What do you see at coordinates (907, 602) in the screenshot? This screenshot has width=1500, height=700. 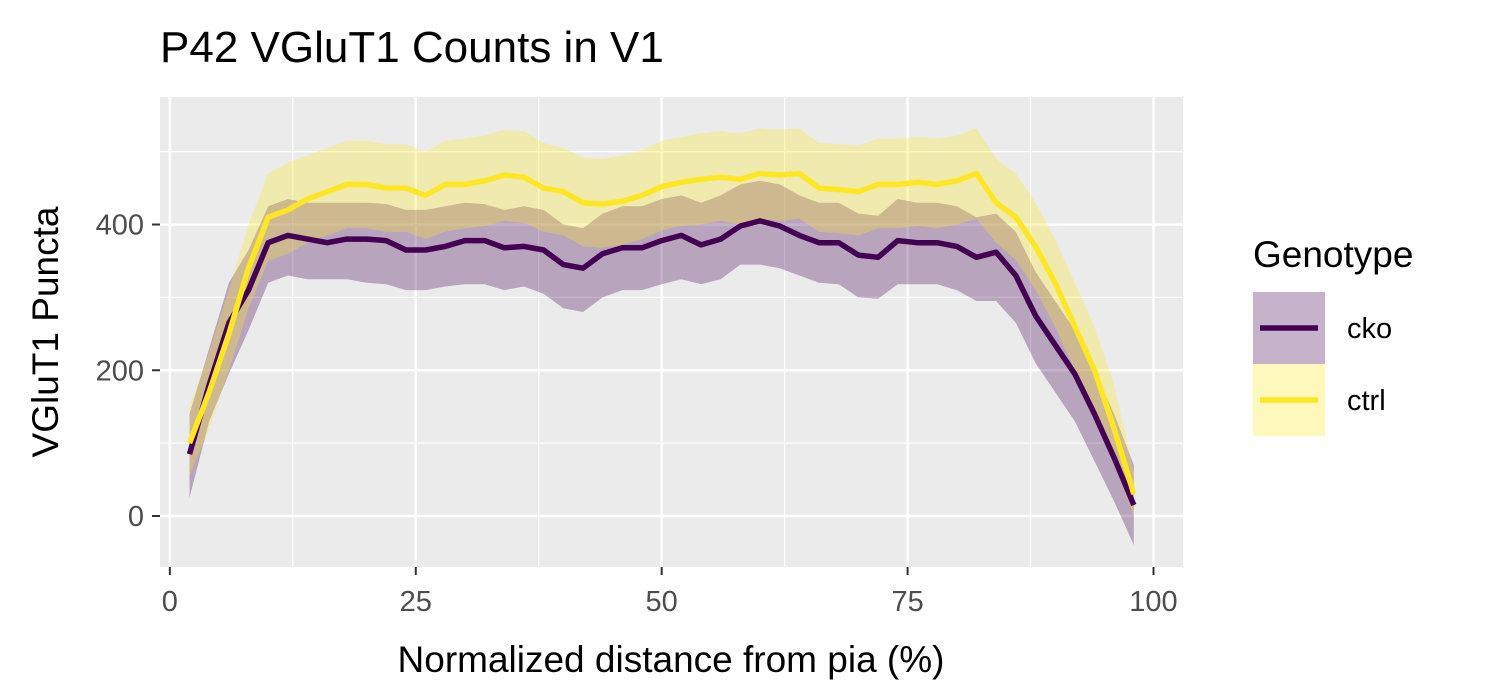 I see `x-tick-label: 75` at bounding box center [907, 602].